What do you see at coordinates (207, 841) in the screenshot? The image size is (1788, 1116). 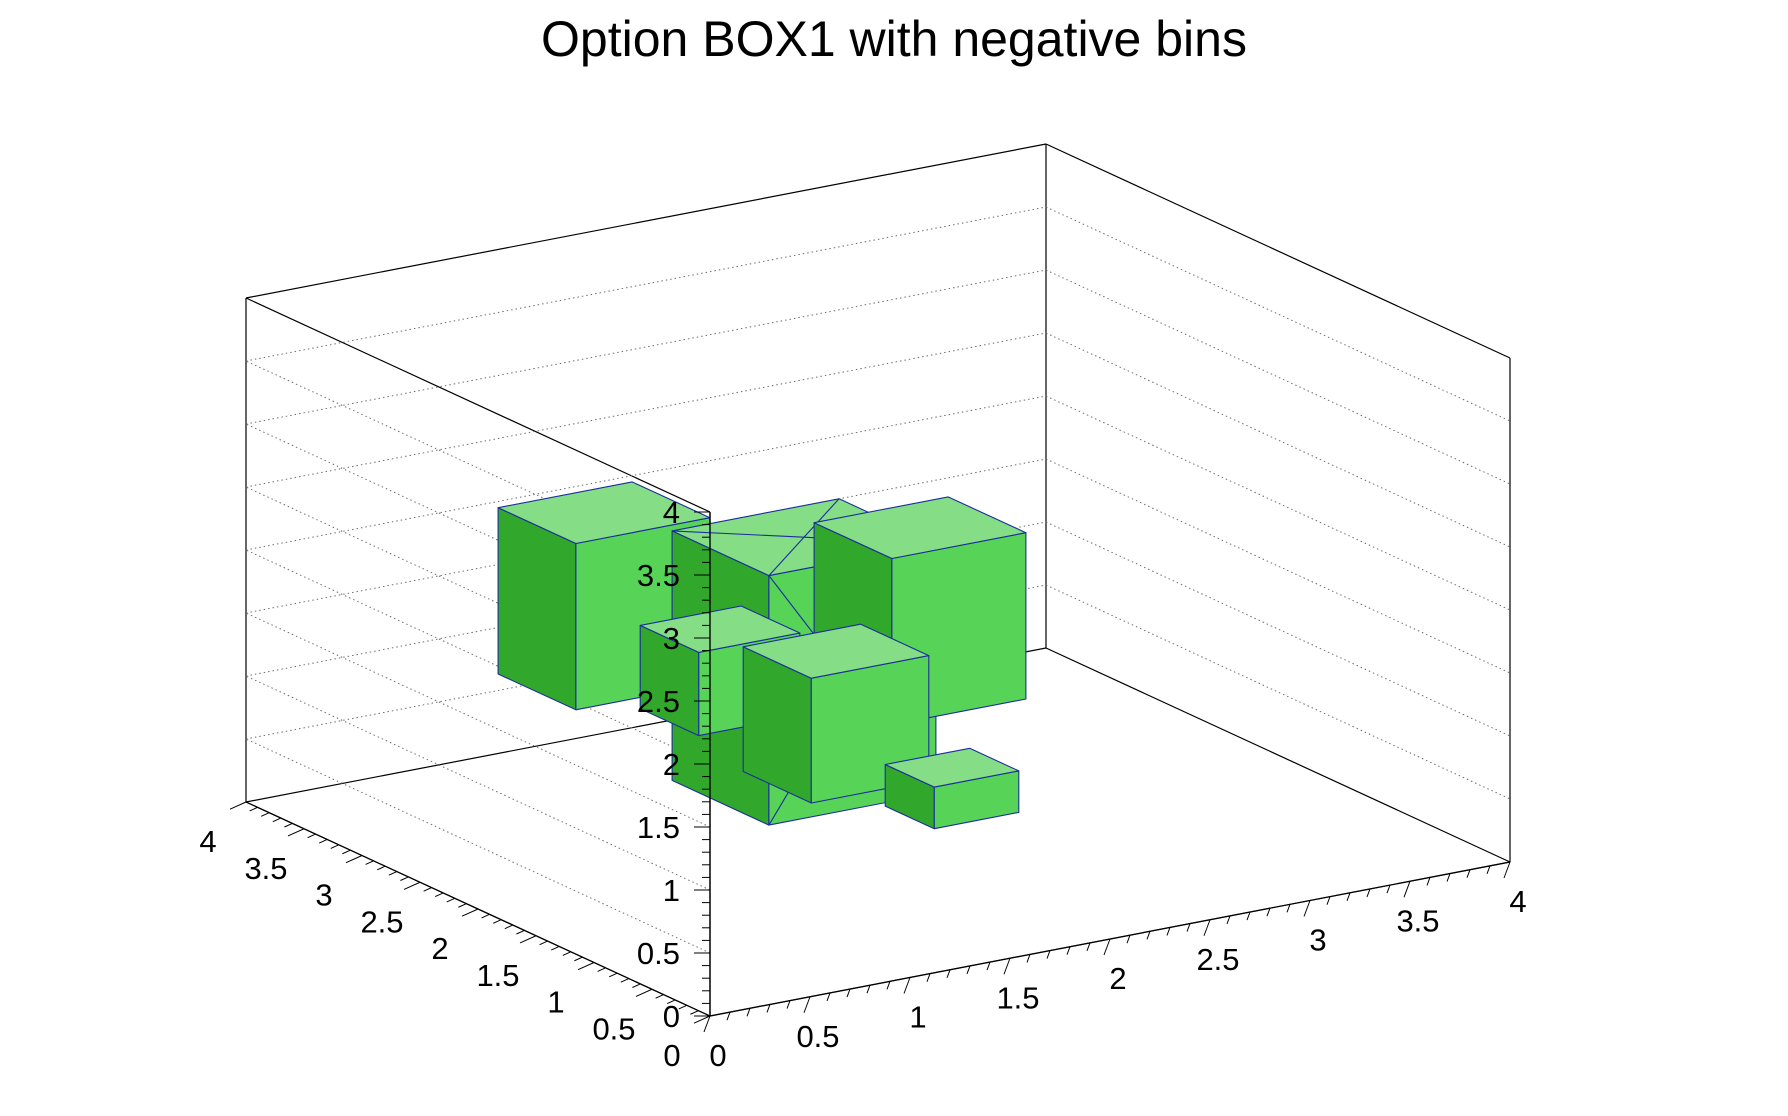 I see `y-tick-label: 4` at bounding box center [207, 841].